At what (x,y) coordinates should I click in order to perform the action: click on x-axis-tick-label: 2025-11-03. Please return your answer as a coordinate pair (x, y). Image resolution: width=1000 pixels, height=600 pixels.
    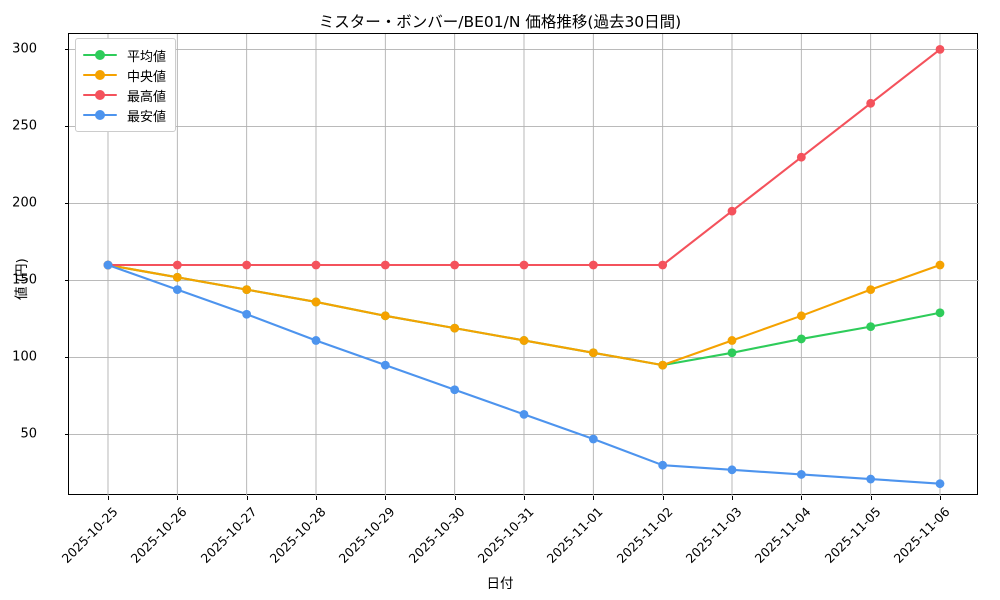
    Looking at the image, I should click on (713, 535).